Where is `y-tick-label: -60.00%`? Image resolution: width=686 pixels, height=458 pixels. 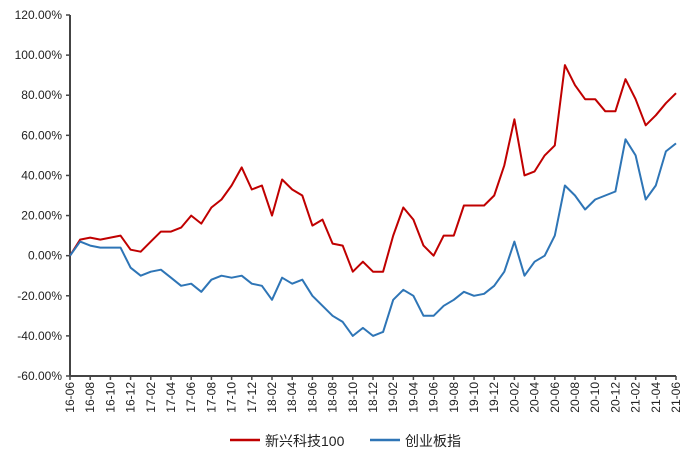
y-tick-label: -60.00% is located at coordinates (39, 376).